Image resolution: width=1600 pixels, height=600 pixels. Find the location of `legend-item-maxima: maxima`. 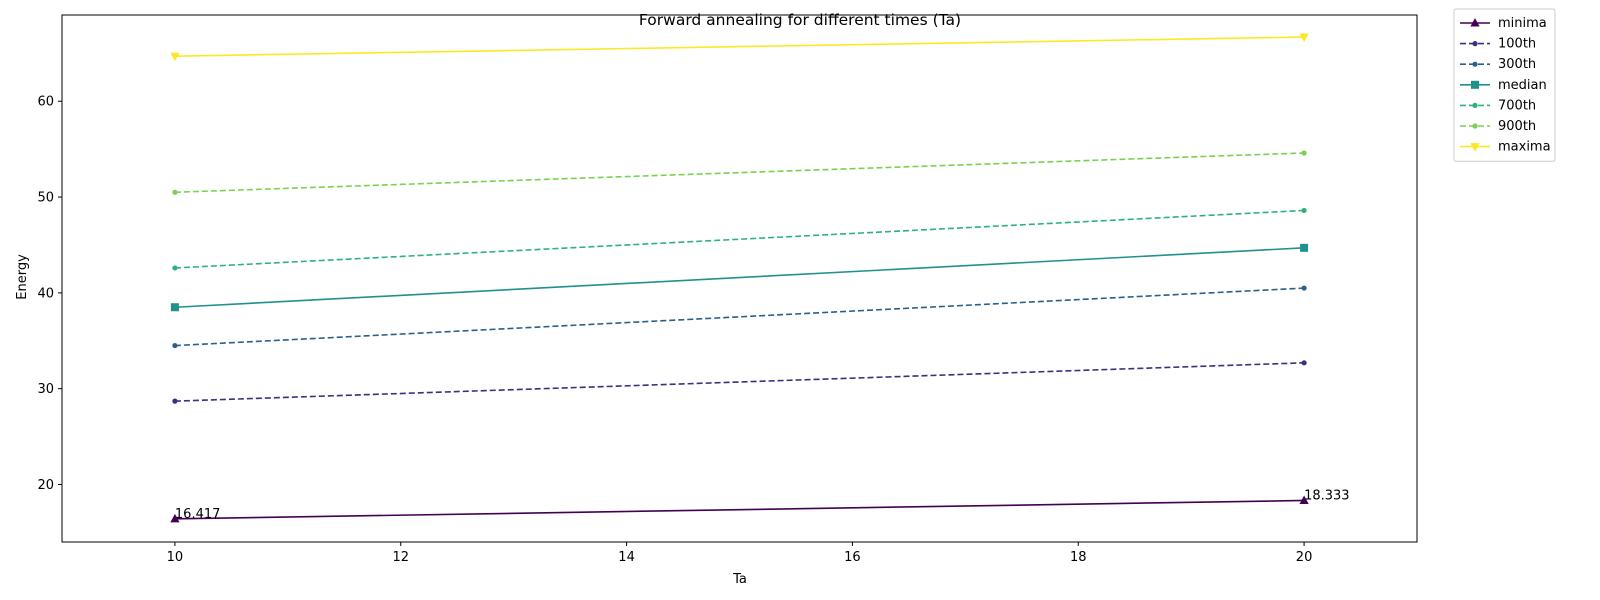

legend-item-maxima: maxima is located at coordinates (1505, 147).